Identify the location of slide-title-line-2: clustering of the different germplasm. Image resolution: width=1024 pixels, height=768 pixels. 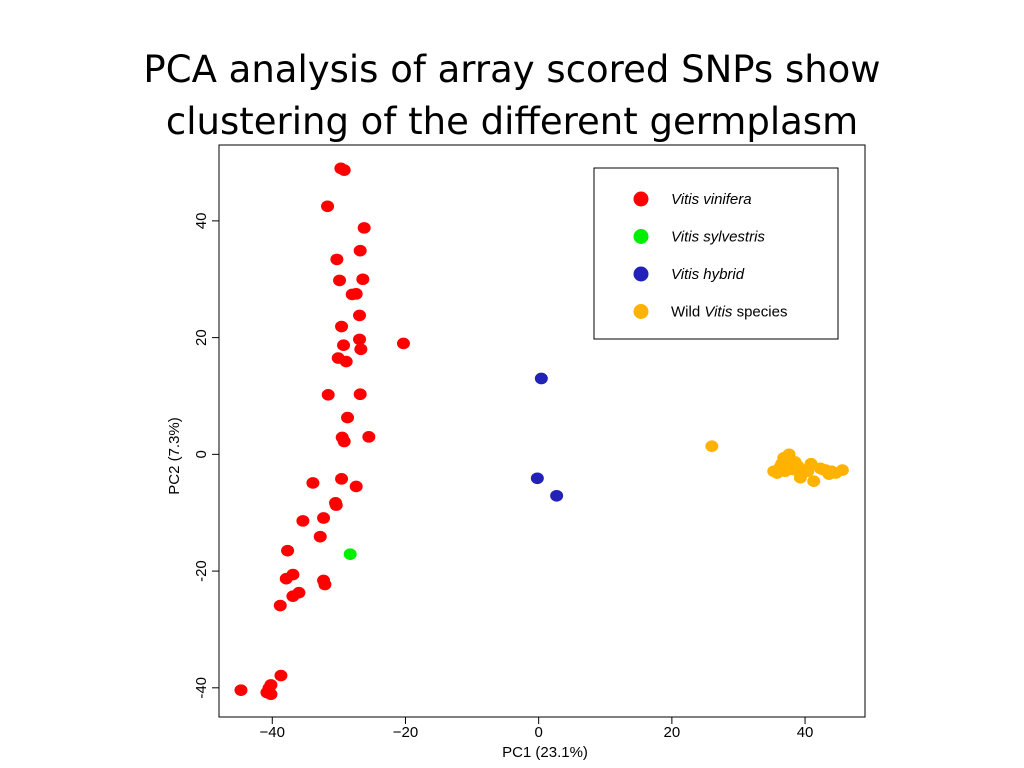
(512, 121).